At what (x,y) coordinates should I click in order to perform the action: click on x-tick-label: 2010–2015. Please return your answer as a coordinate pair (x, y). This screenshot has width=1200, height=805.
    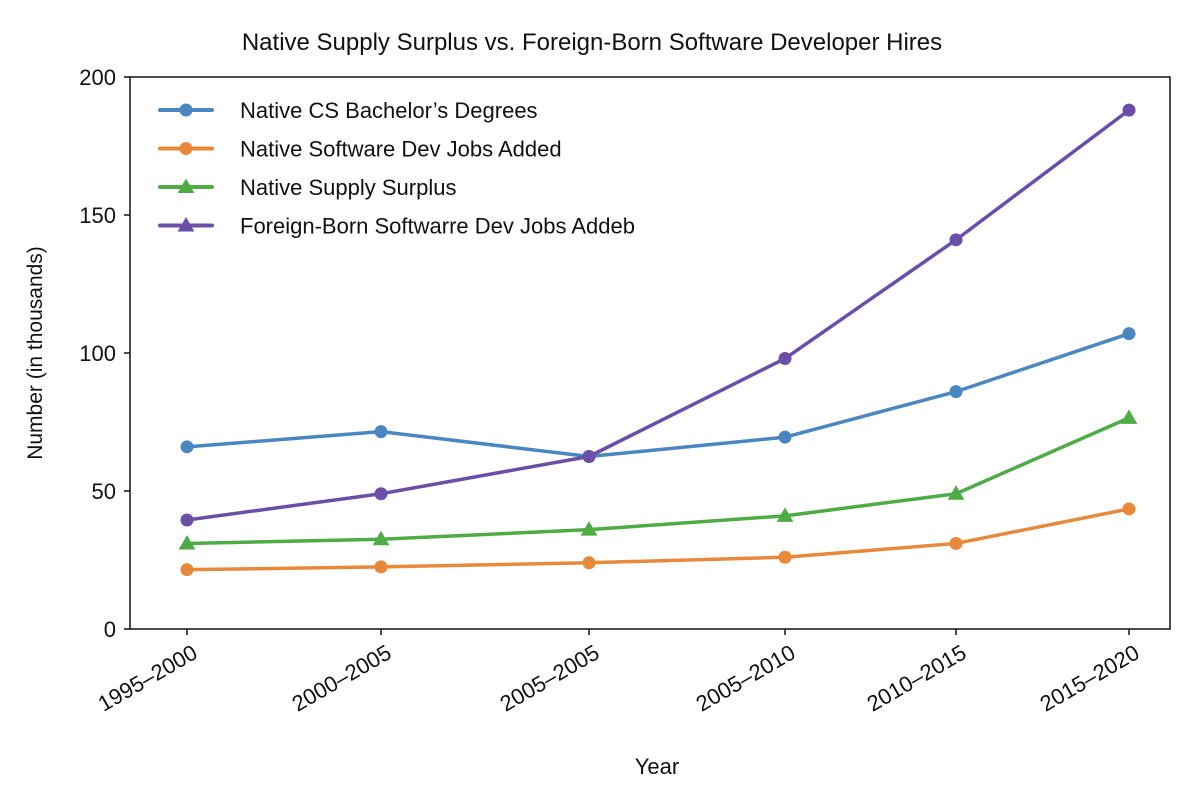
    Looking at the image, I should click on (917, 678).